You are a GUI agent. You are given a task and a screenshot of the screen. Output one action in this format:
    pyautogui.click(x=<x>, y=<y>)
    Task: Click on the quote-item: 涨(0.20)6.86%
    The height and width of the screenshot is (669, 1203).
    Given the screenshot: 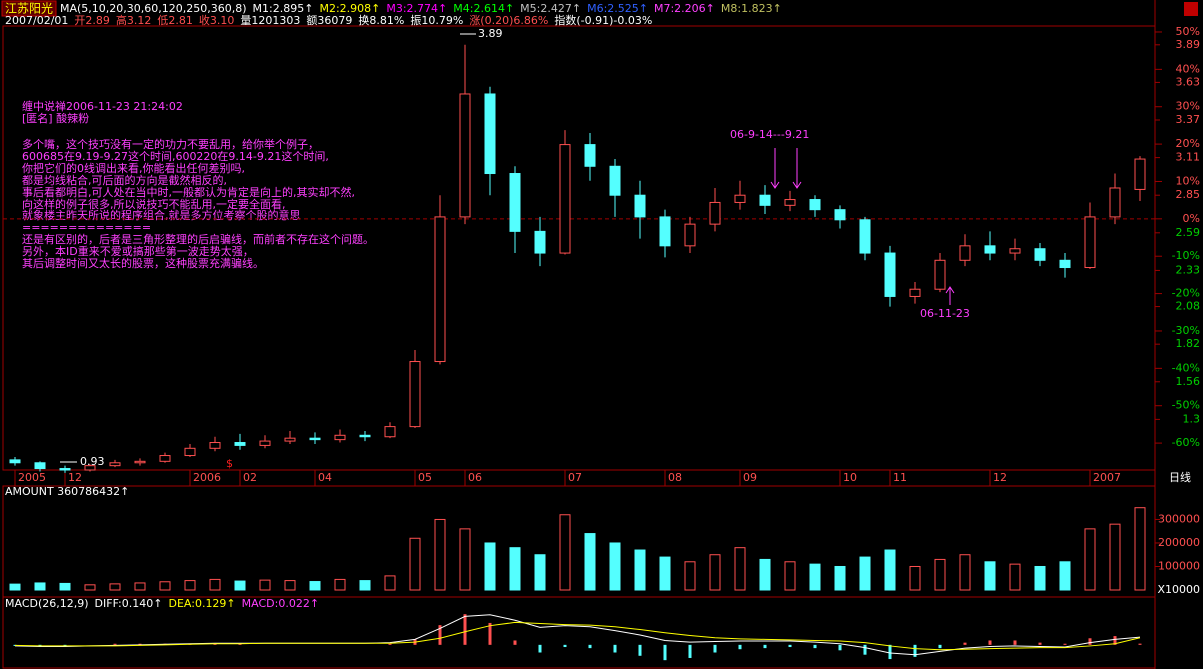 What is the action you would take?
    pyautogui.click(x=508, y=20)
    